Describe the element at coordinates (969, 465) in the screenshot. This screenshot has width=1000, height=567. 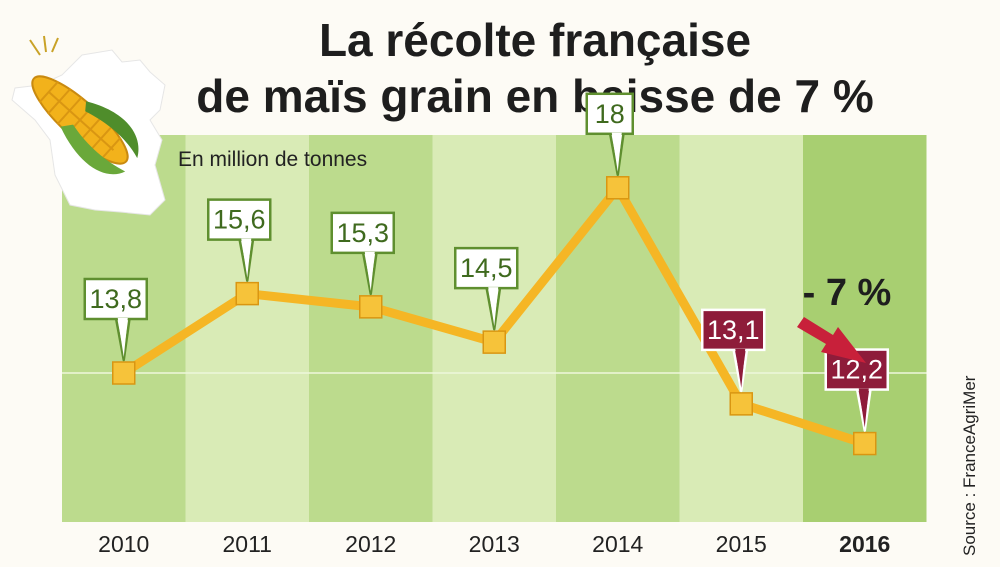
I see `source-label: Source : FranceAgriMer` at that location.